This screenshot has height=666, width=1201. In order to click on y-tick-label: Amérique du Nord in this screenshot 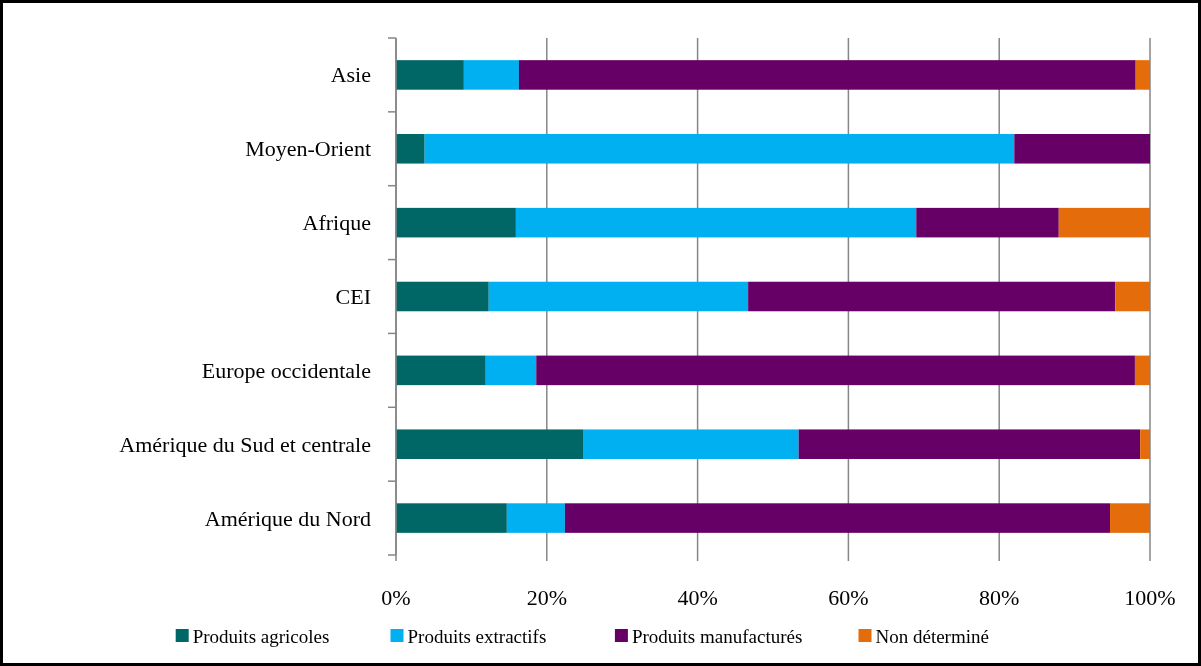, I will do `click(287, 518)`.